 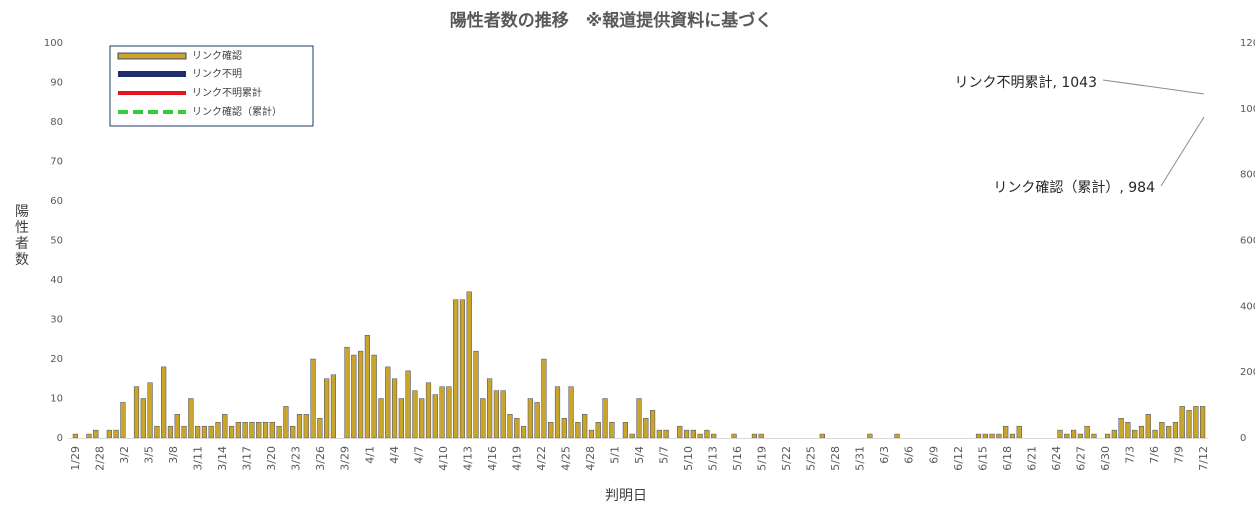 I want to click on x-tick-label: 6/3, so click(x=884, y=455).